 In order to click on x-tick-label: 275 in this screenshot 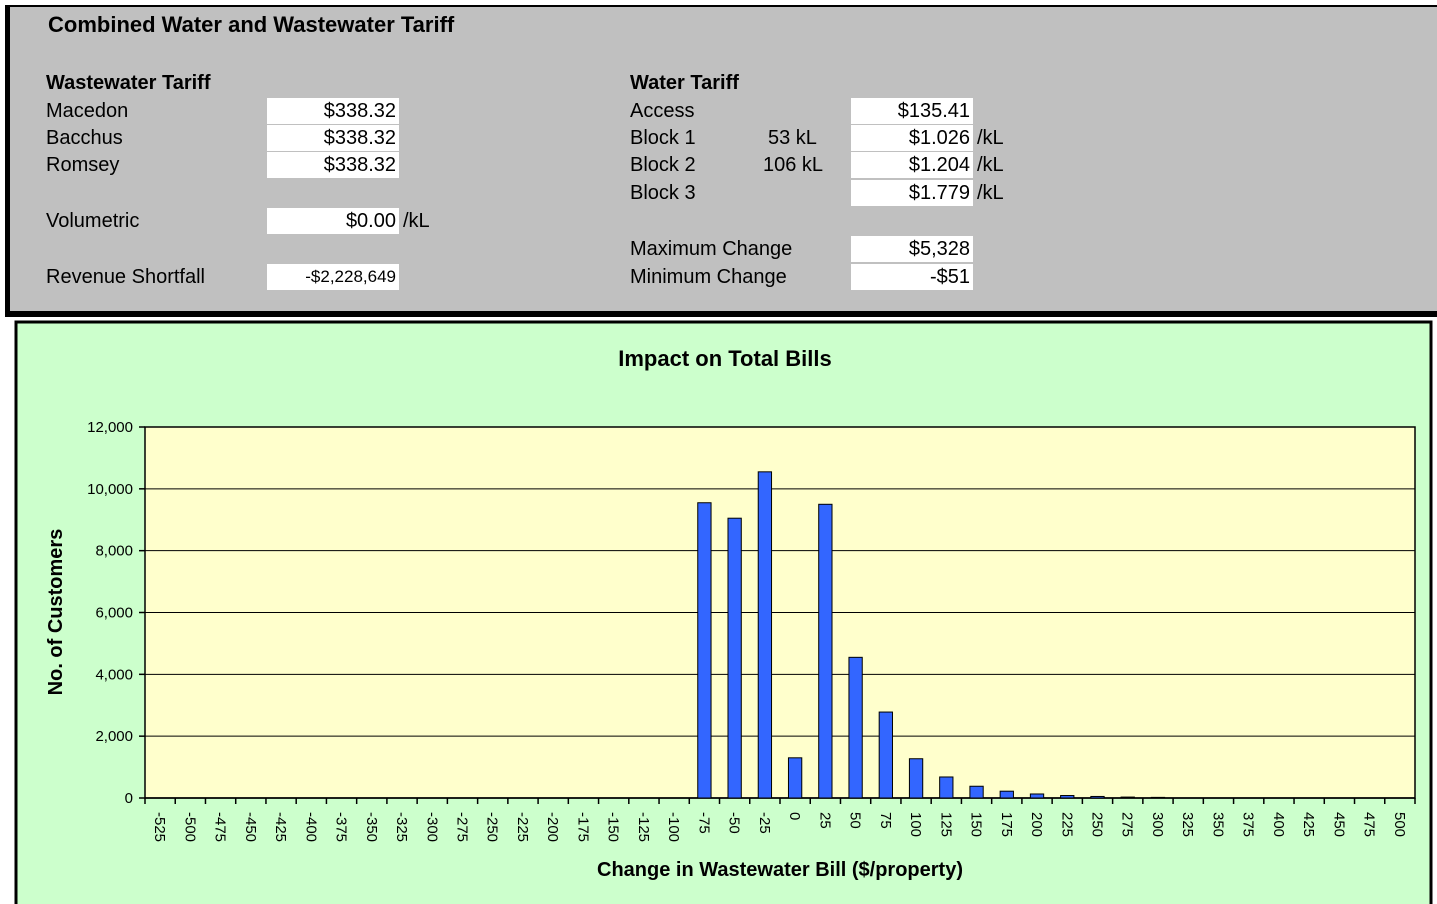, I will do `click(1127, 824)`.